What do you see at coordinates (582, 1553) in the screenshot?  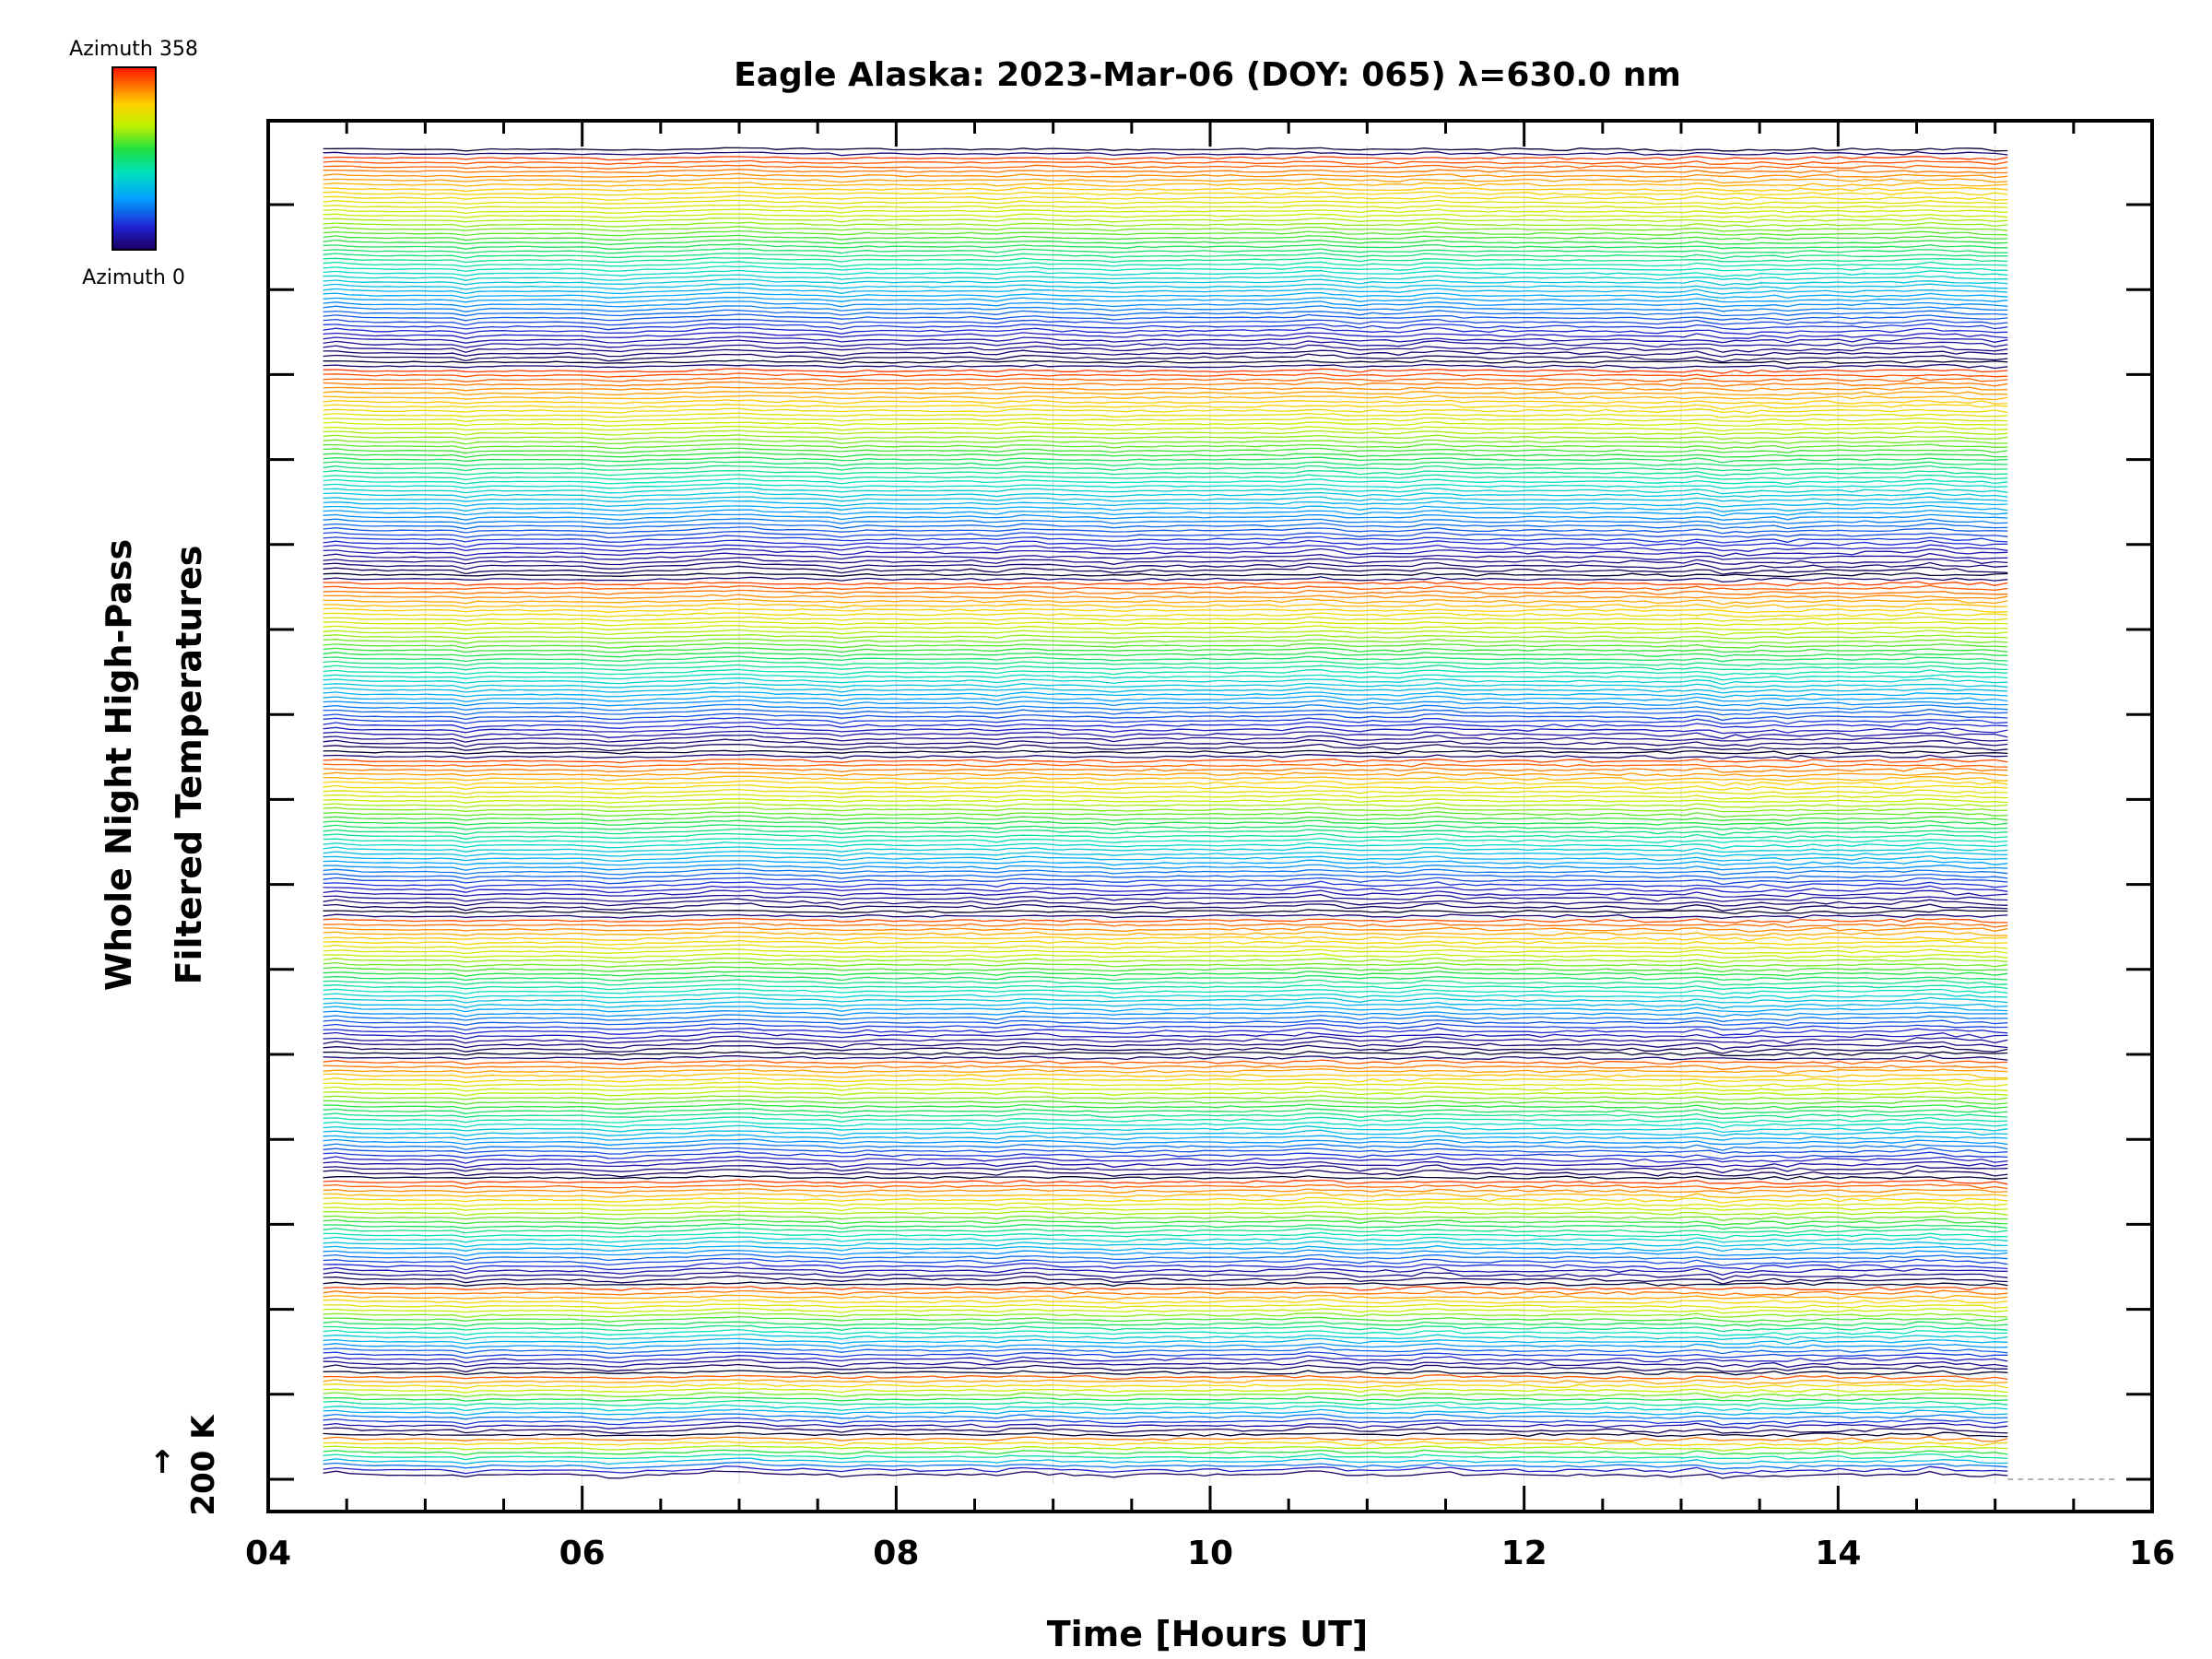 I see `x-tick-label: 06` at bounding box center [582, 1553].